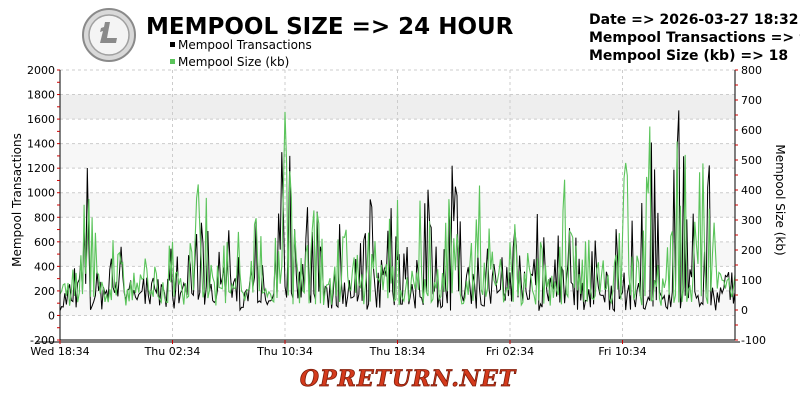 The image size is (800, 400). I want to click on y-tick-label: 400, so click(44, 266).